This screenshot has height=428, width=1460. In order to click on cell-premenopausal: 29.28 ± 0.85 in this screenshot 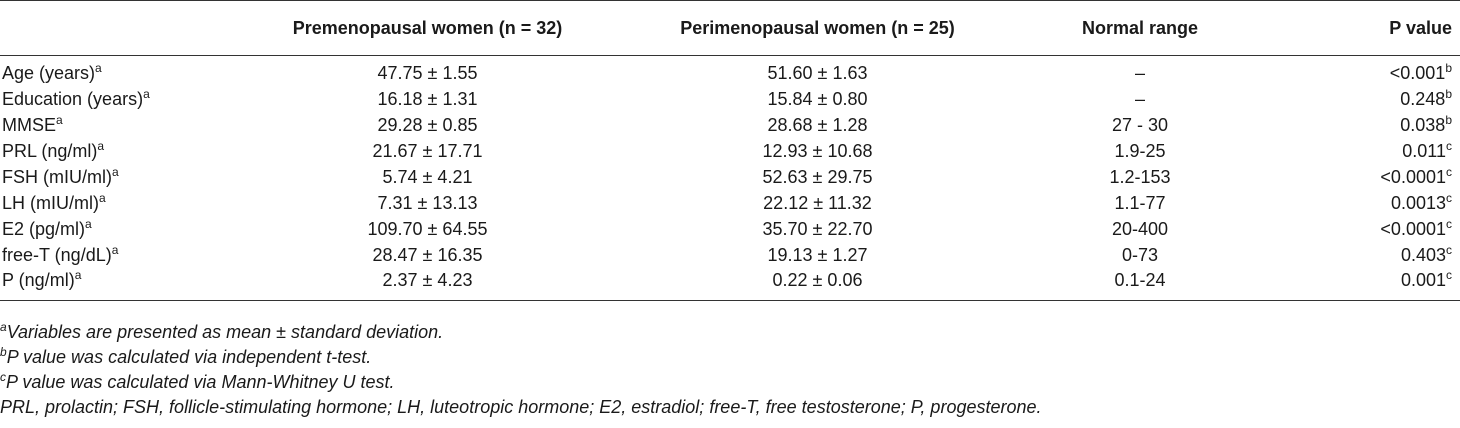, I will do `click(427, 125)`.